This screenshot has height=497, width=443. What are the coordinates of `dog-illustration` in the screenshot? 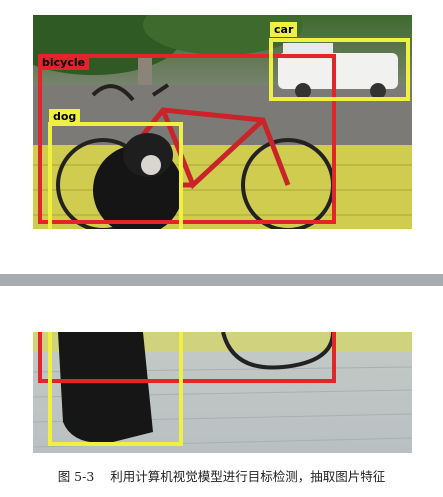 It's located at (138, 181).